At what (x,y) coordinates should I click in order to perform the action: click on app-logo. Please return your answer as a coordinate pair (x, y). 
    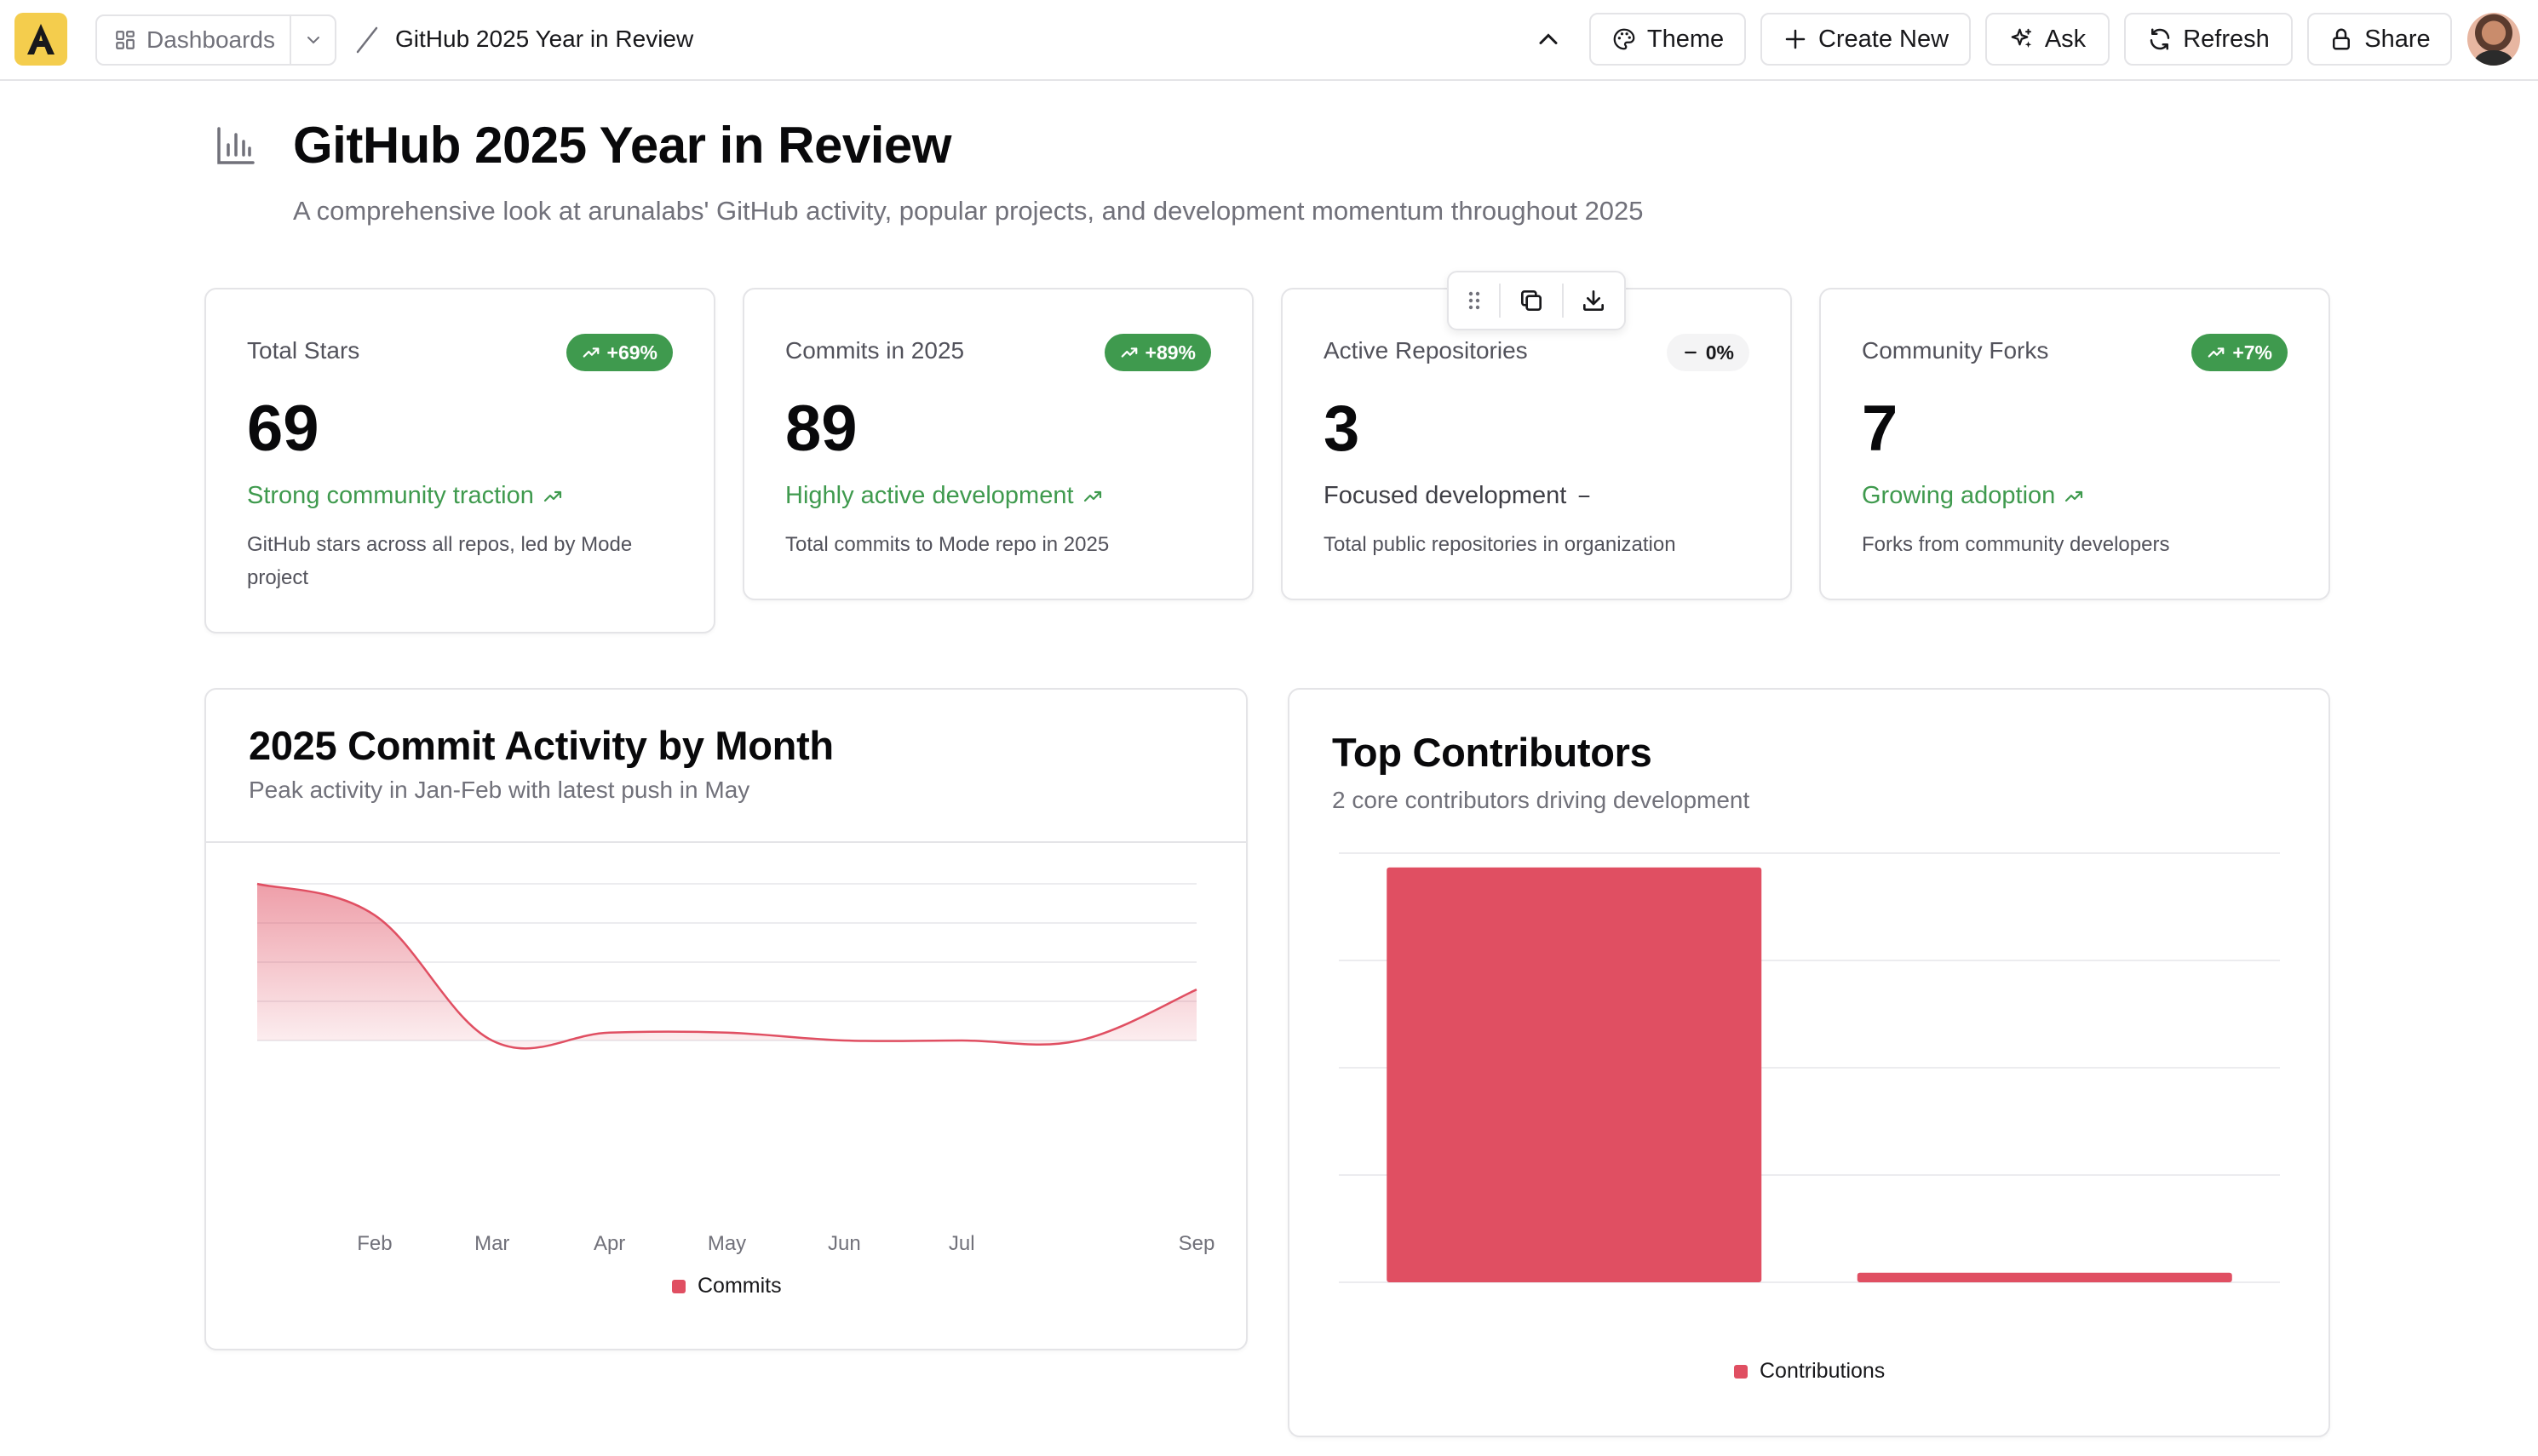
    Looking at the image, I should click on (40, 40).